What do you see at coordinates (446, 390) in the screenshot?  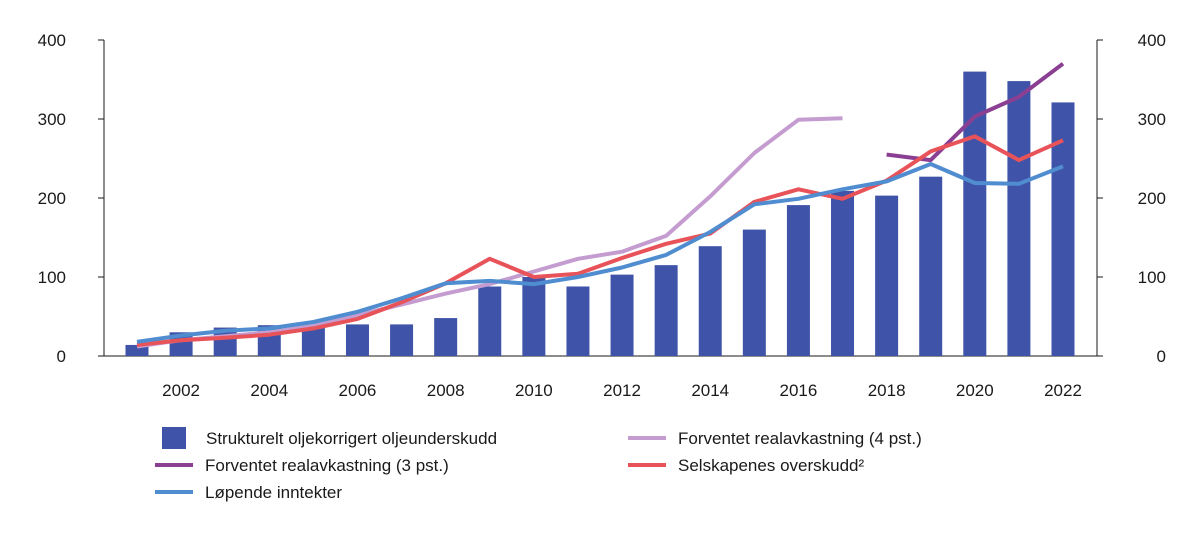 I see `x-tick-label: 2008` at bounding box center [446, 390].